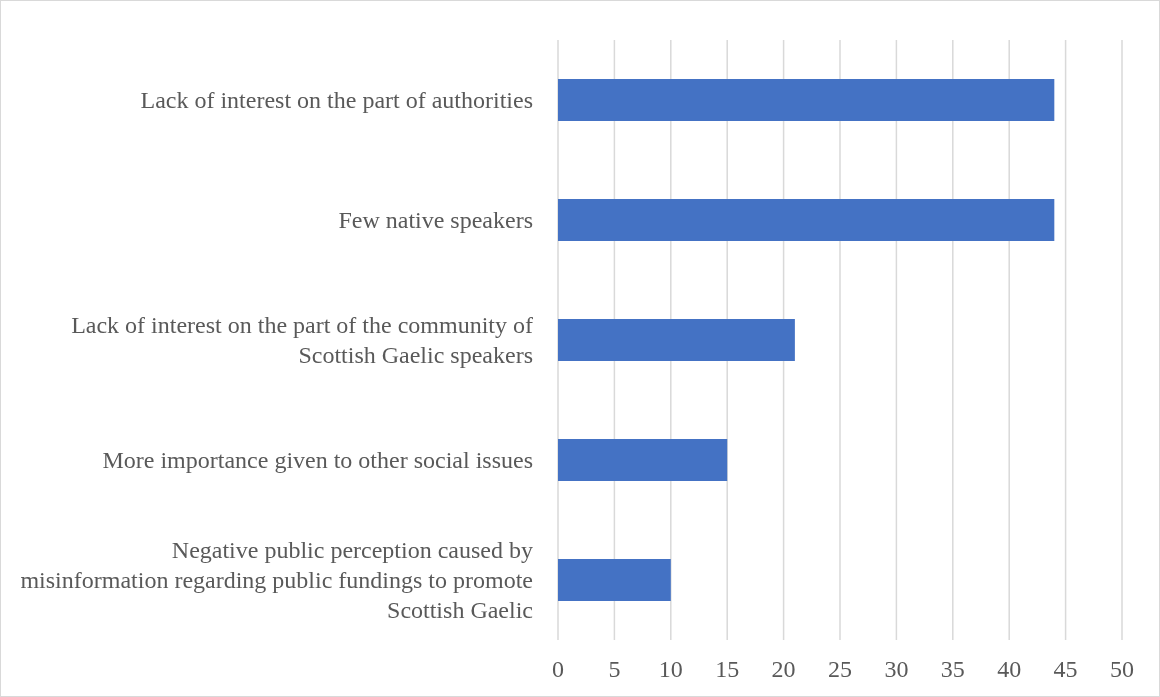 The width and height of the screenshot is (1160, 697). Describe the element at coordinates (952, 669) in the screenshot. I see `x-tick-label: 35` at that location.